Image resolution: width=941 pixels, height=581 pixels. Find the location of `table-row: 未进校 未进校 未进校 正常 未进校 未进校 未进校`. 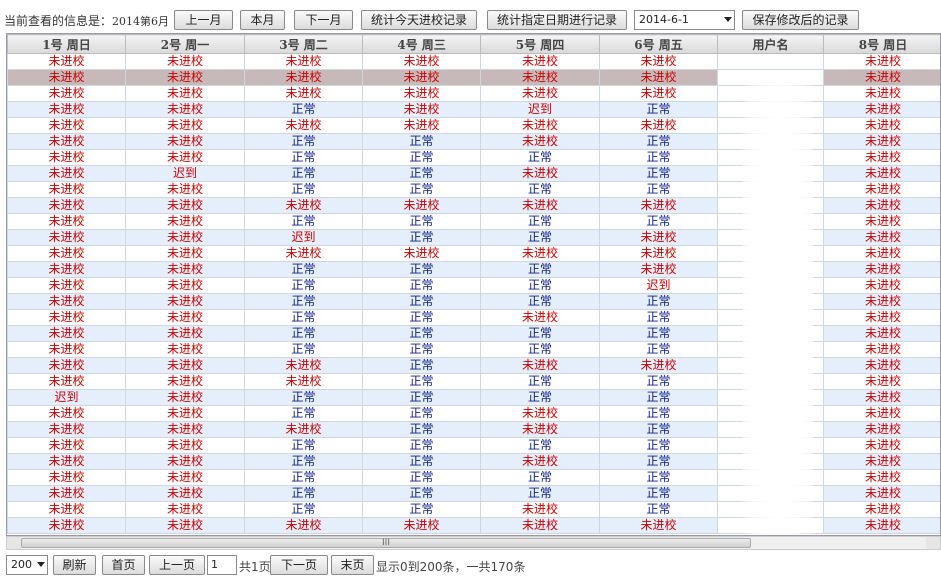

table-row: 未进校 未进校 未进校 正常 未进校 未进校 未进校 is located at coordinates (473, 365).